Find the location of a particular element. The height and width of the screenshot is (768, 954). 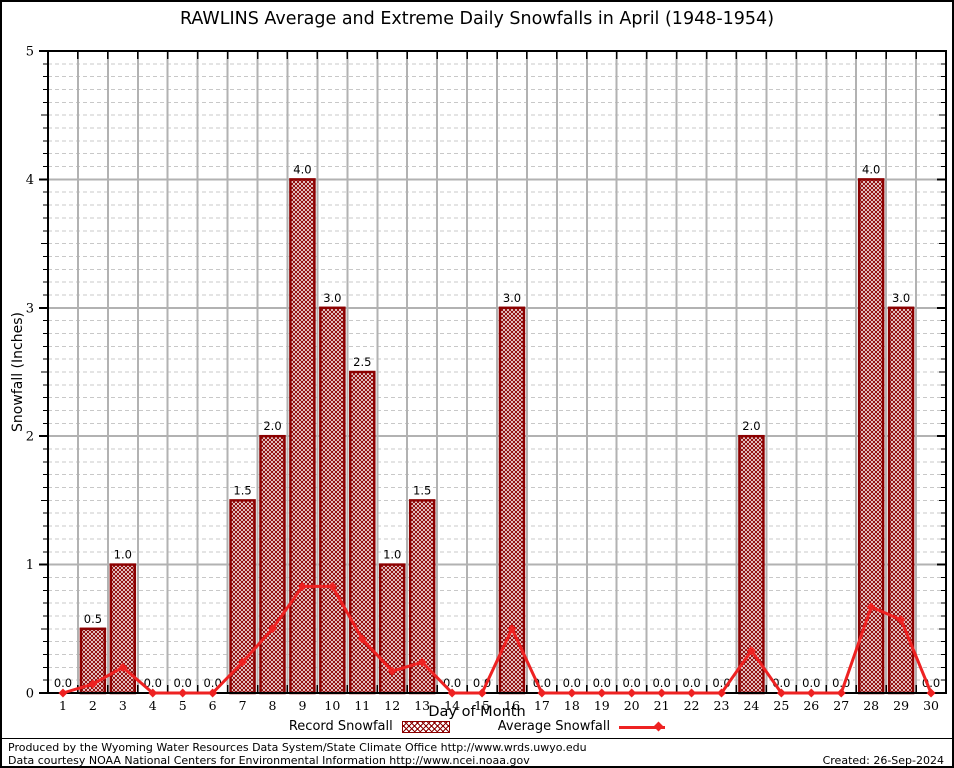

footer-separator is located at coordinates (477, 738).